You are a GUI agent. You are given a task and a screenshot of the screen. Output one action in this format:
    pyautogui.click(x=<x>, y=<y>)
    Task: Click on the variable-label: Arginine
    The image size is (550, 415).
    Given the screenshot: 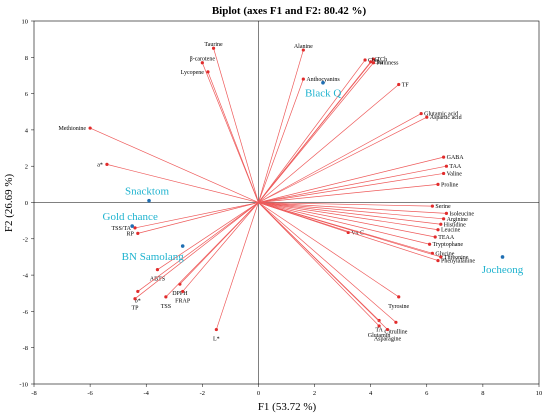 What is the action you would take?
    pyautogui.click(x=458, y=220)
    